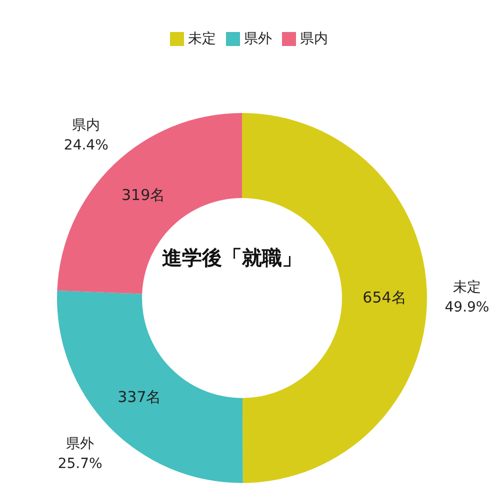 The width and height of the screenshot is (500, 500). What do you see at coordinates (467, 287) in the screenshot?
I see `slice-label: 未定` at bounding box center [467, 287].